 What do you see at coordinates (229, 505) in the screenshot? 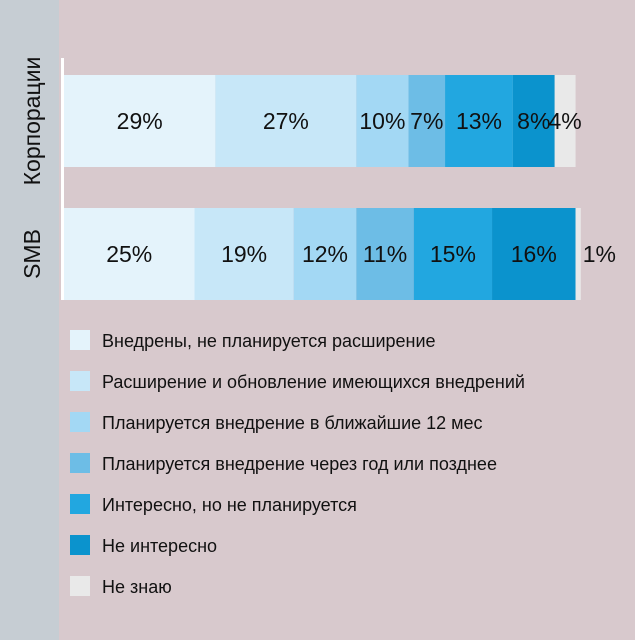
I see `legend-label: Интересно, но не планируется` at bounding box center [229, 505].